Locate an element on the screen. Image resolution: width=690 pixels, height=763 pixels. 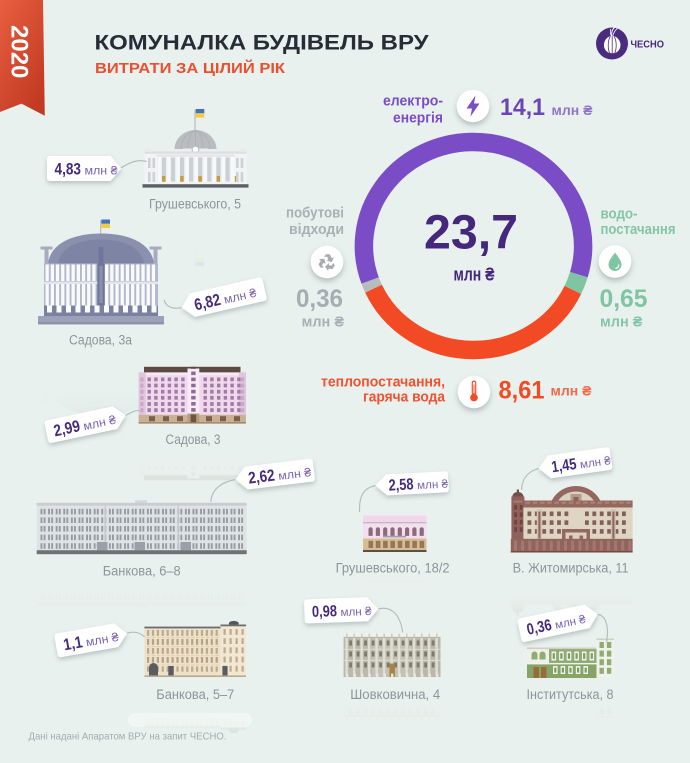
svg-text: водо- is located at coordinates (619, 214).